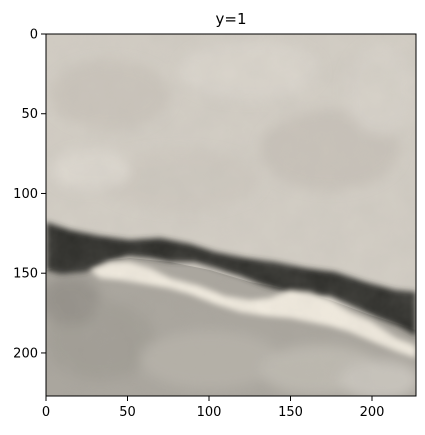  Describe the element at coordinates (29, 114) in the screenshot. I see `y-tick-label: 50` at that location.